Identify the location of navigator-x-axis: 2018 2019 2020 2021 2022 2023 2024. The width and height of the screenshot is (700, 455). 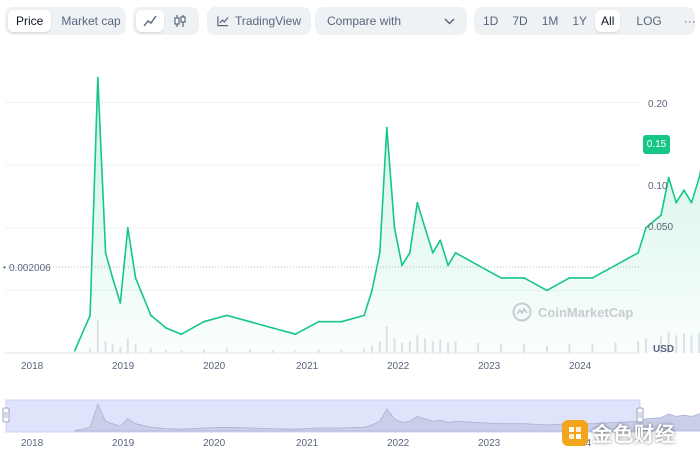
(306, 443).